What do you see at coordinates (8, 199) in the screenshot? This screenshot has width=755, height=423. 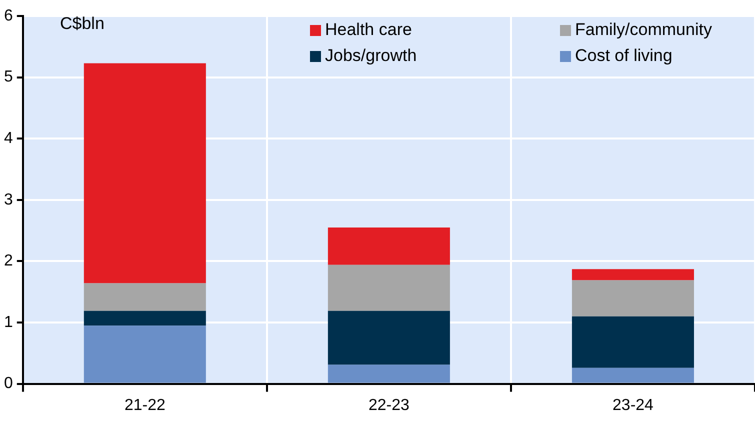 I see `y-tick-label: 3` at bounding box center [8, 199].